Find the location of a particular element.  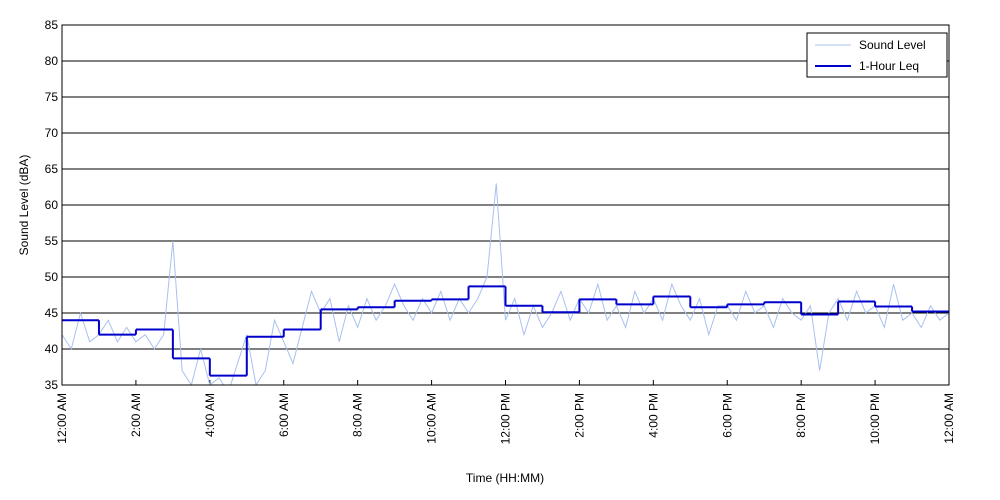

y-tick-label: 80 is located at coordinates (52, 61).